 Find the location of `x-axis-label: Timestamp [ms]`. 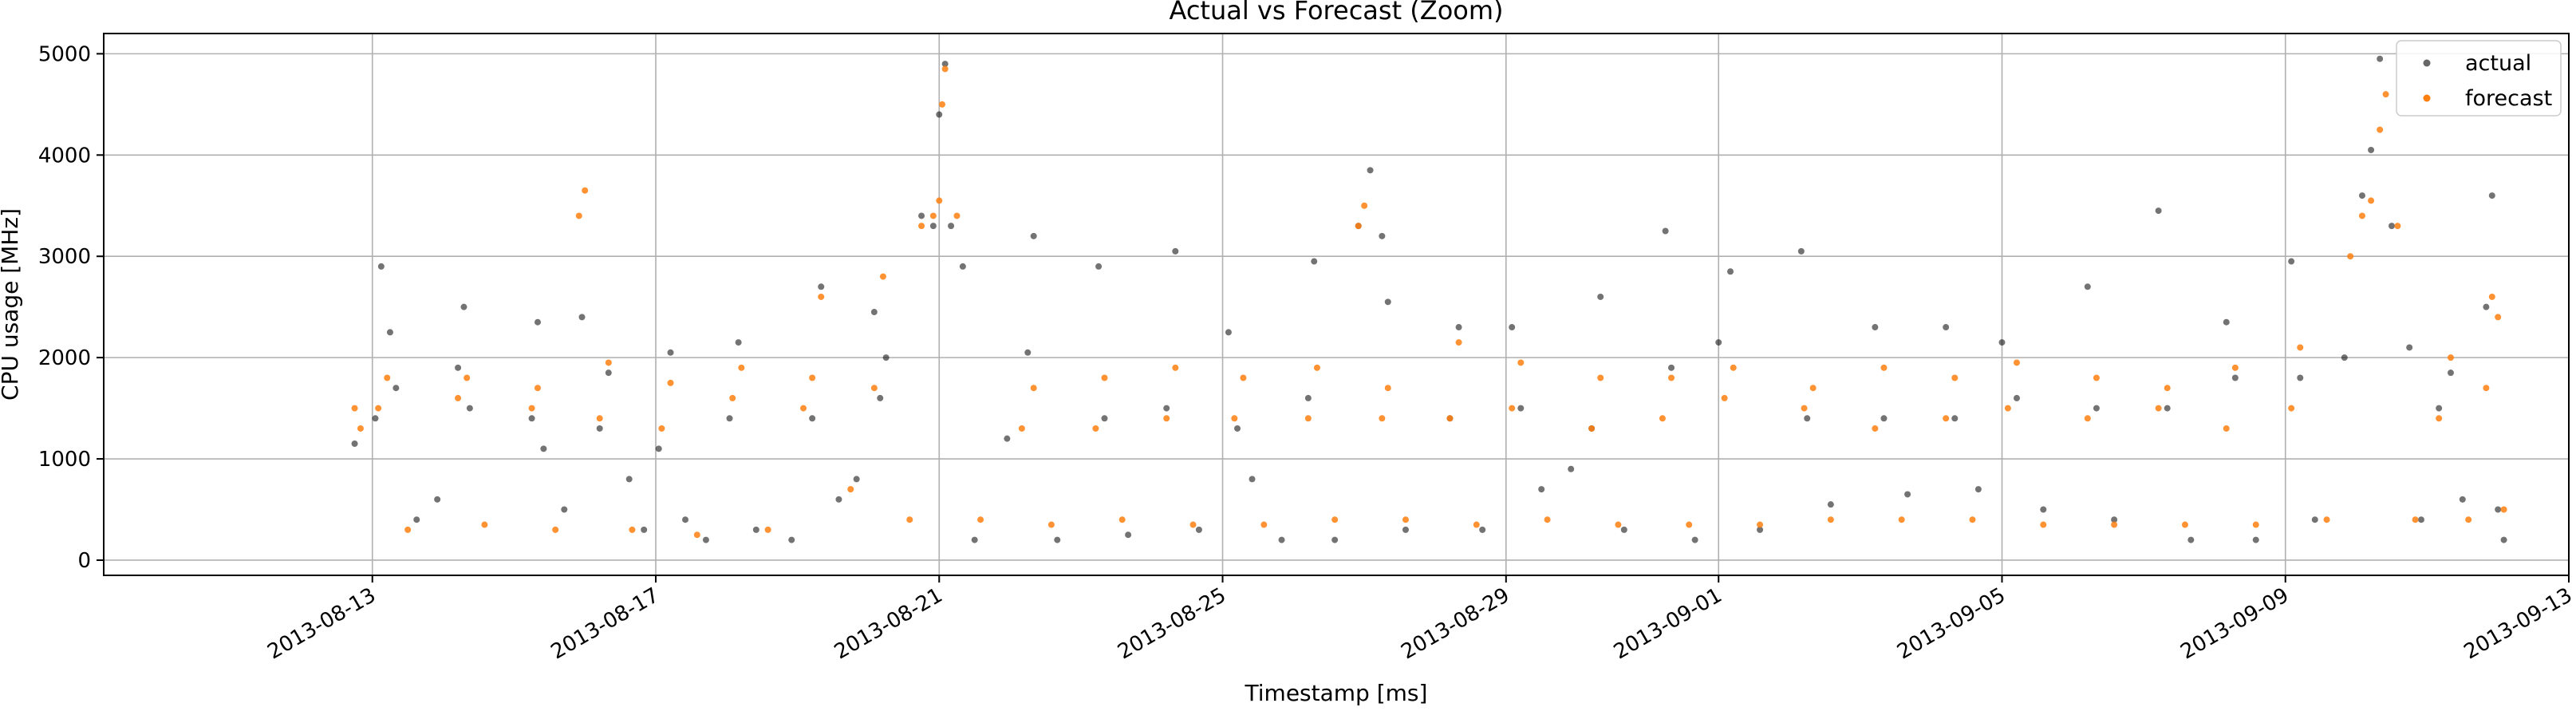

x-axis-label: Timestamp [ms] is located at coordinates (1336, 693).